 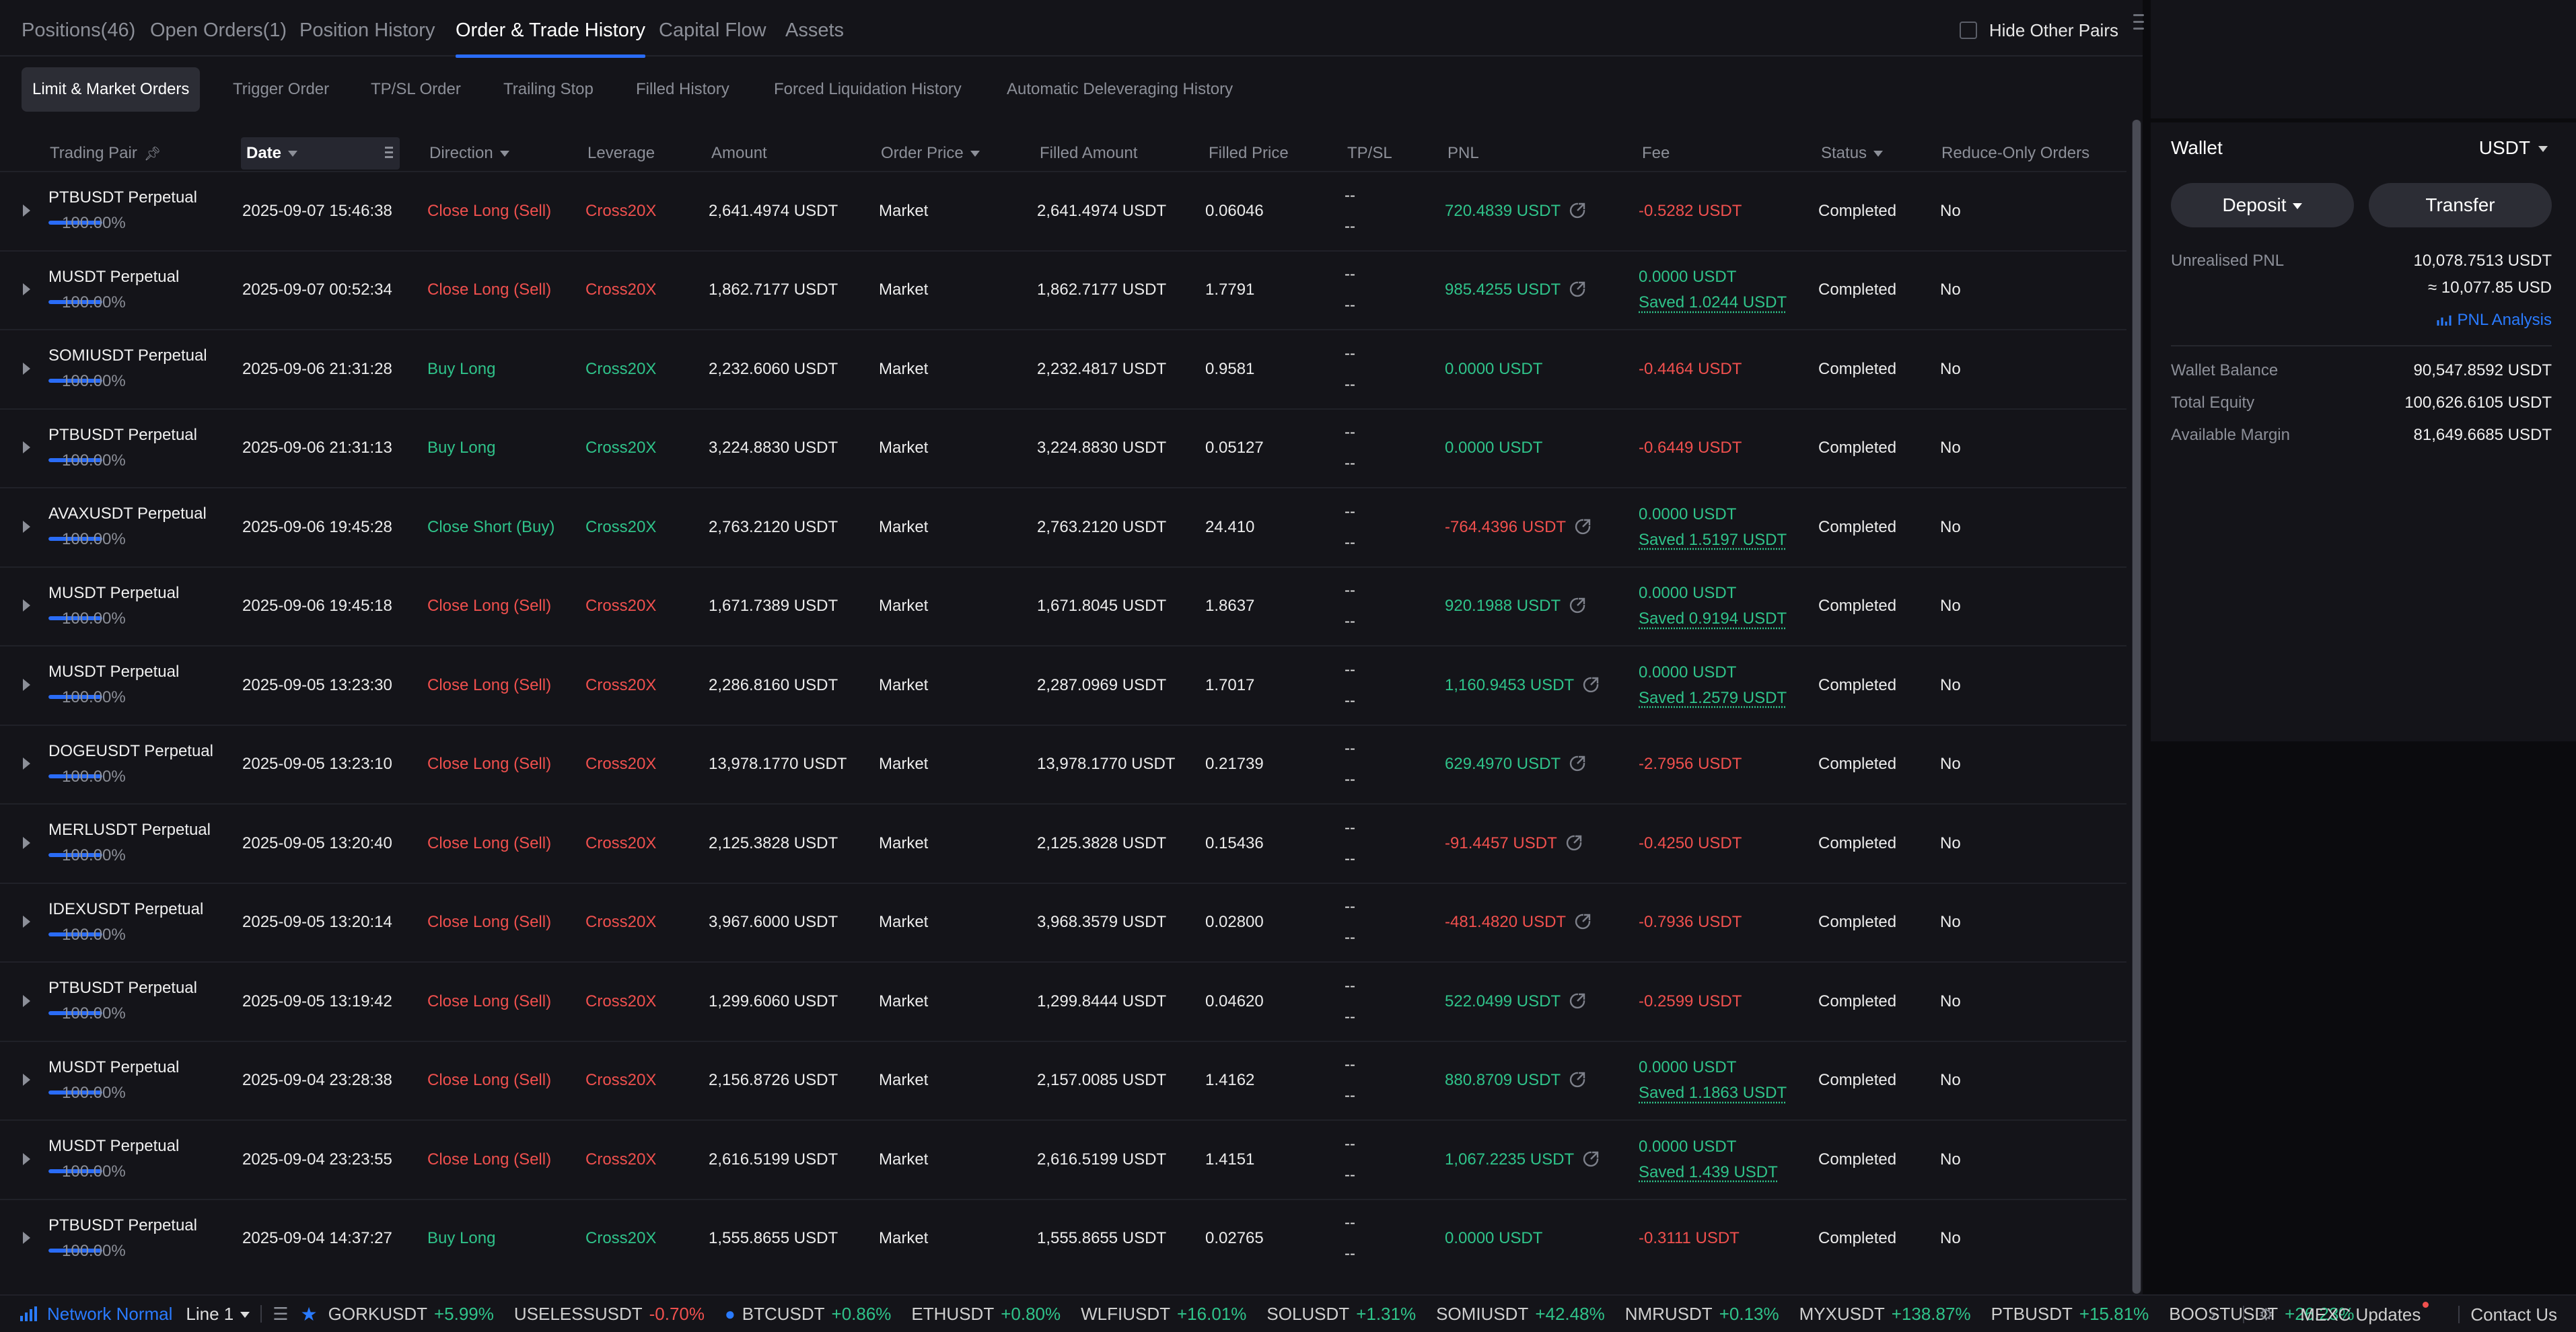 I want to click on scrollbar-thumb, so click(x=2137, y=707).